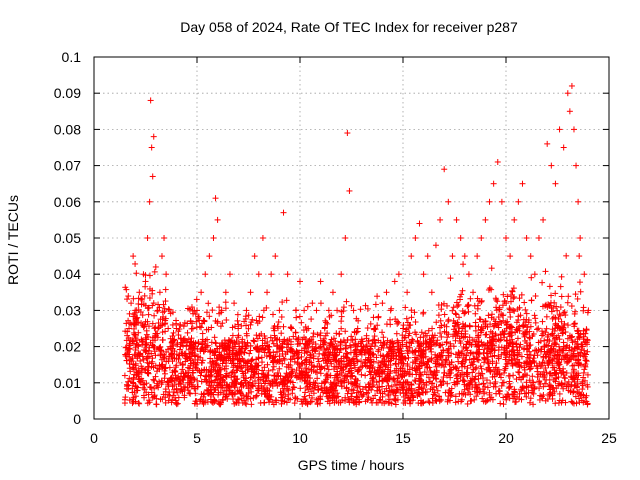  Describe the element at coordinates (609, 438) in the screenshot. I see `x-tick-label: 25` at that location.